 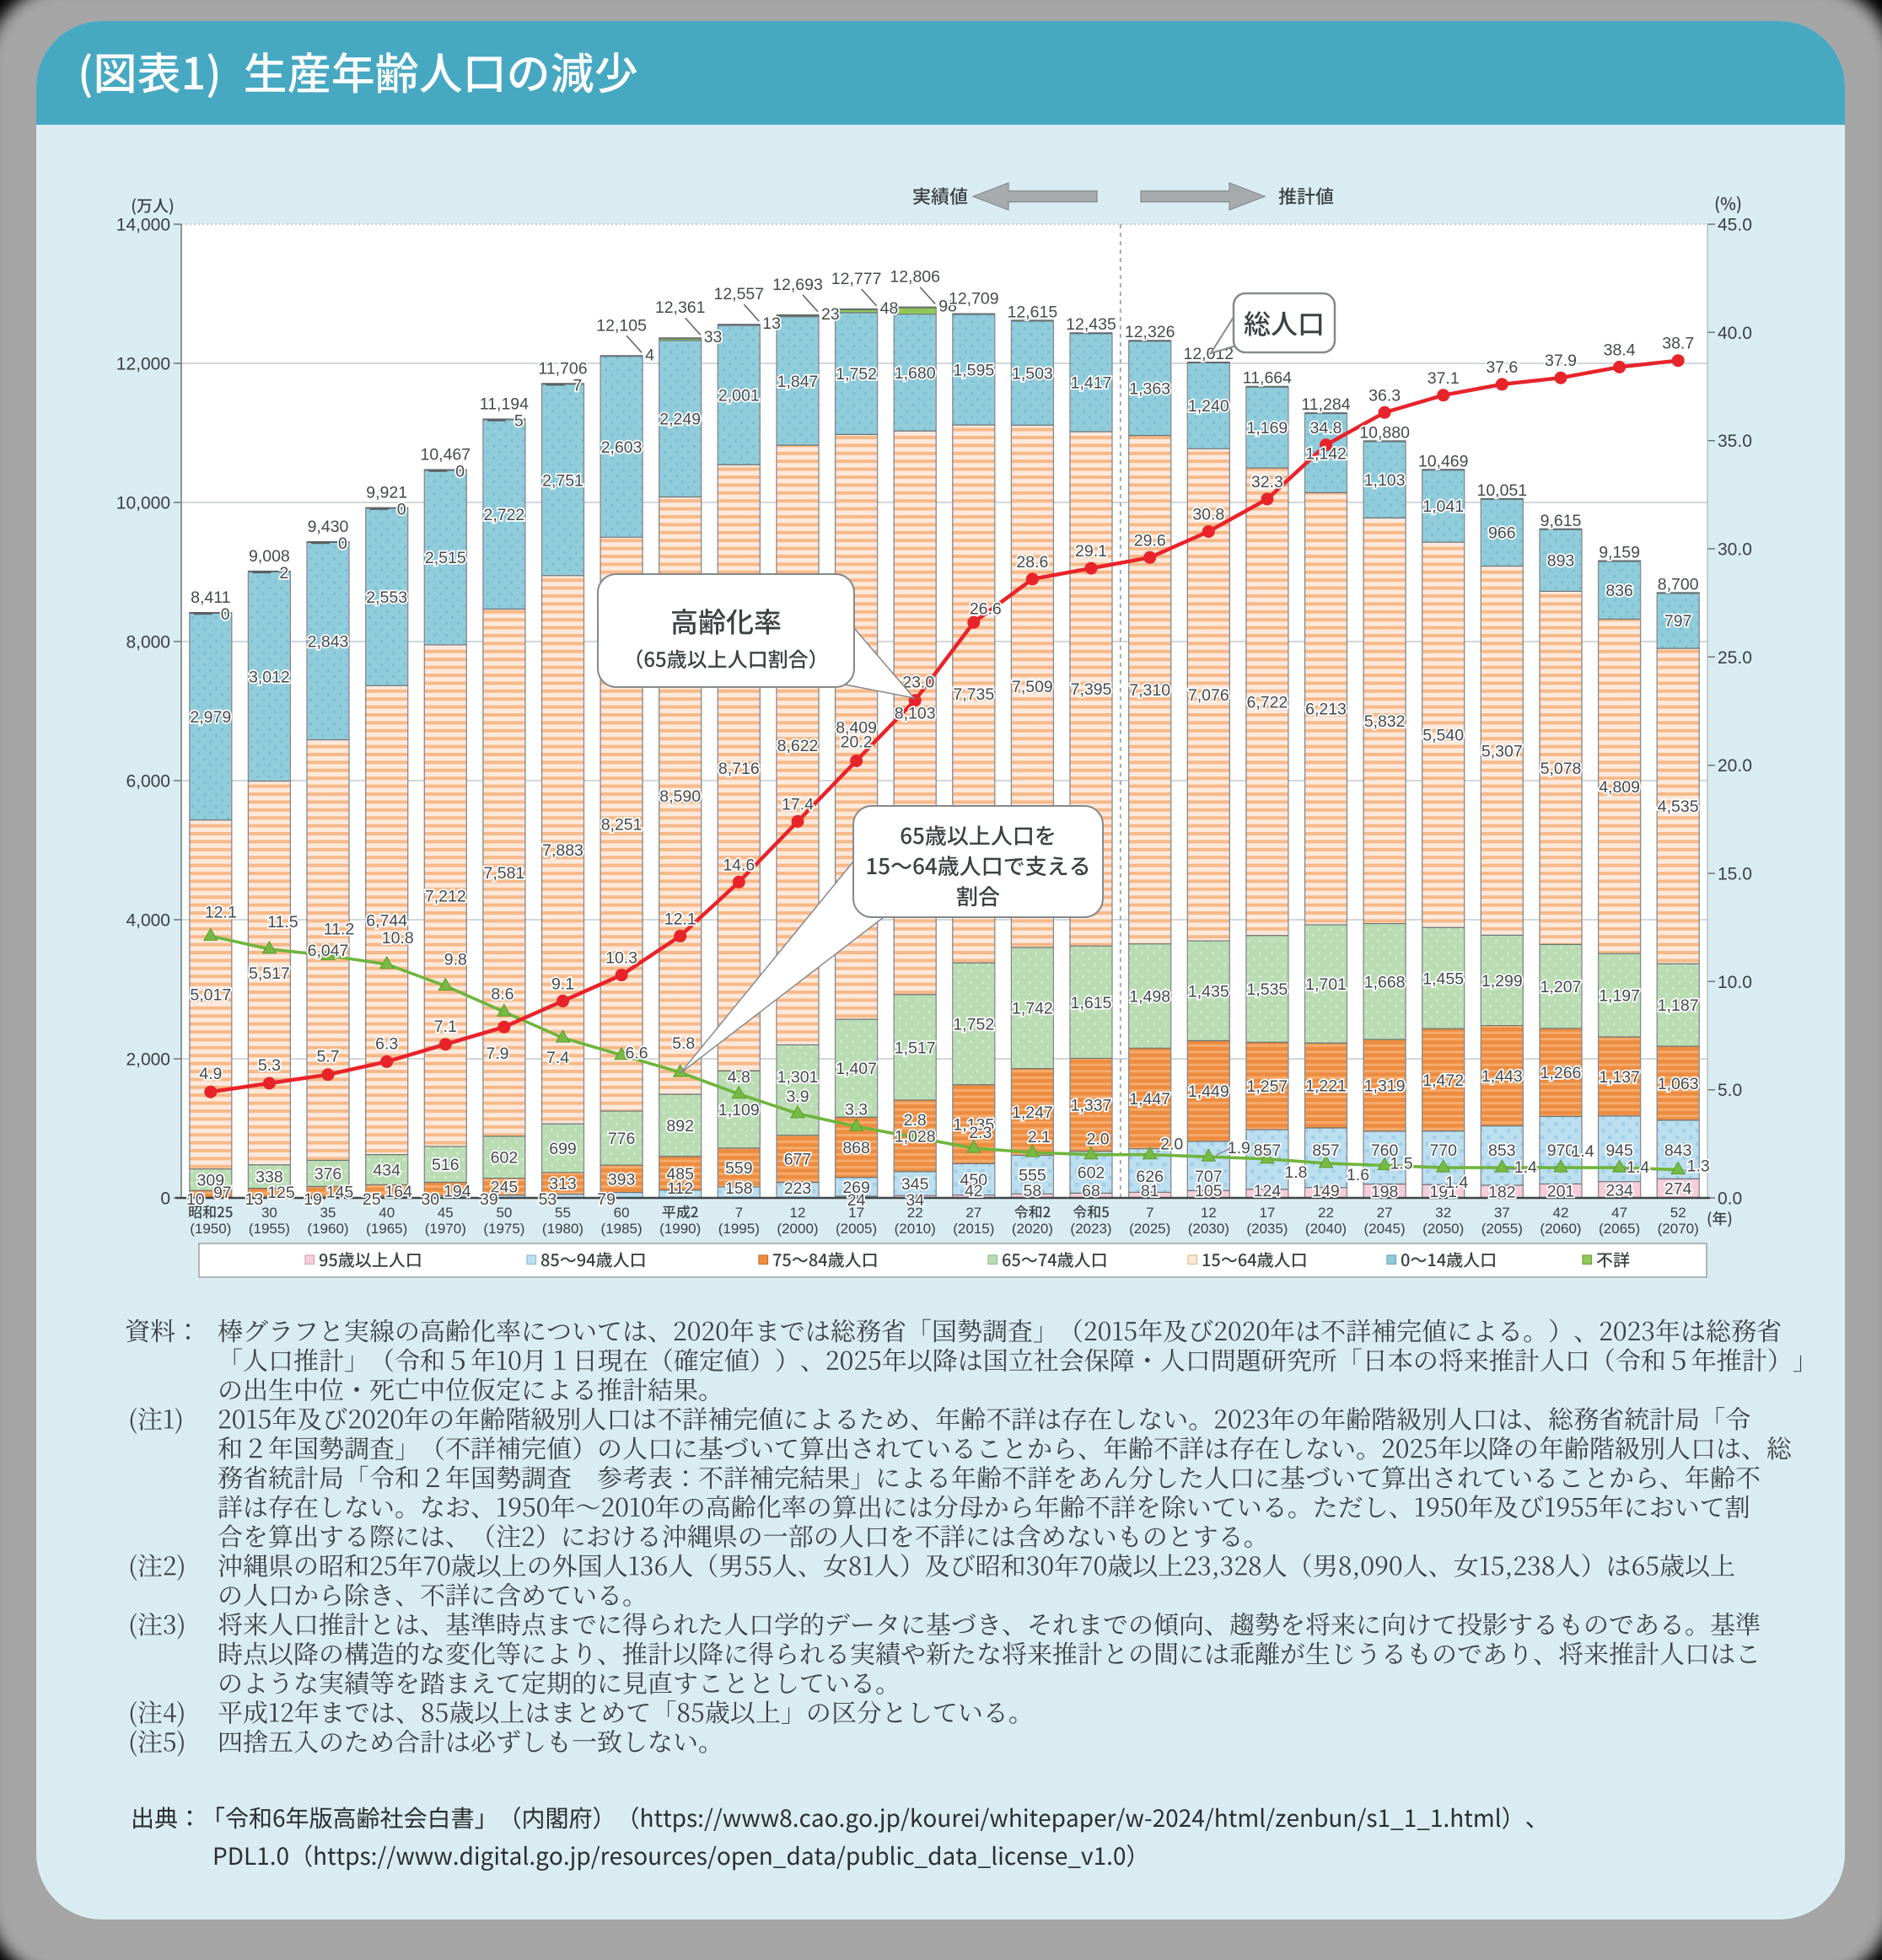 What do you see at coordinates (1039, 1137) in the screenshot?
I see `svg-text: 2.1` at bounding box center [1039, 1137].